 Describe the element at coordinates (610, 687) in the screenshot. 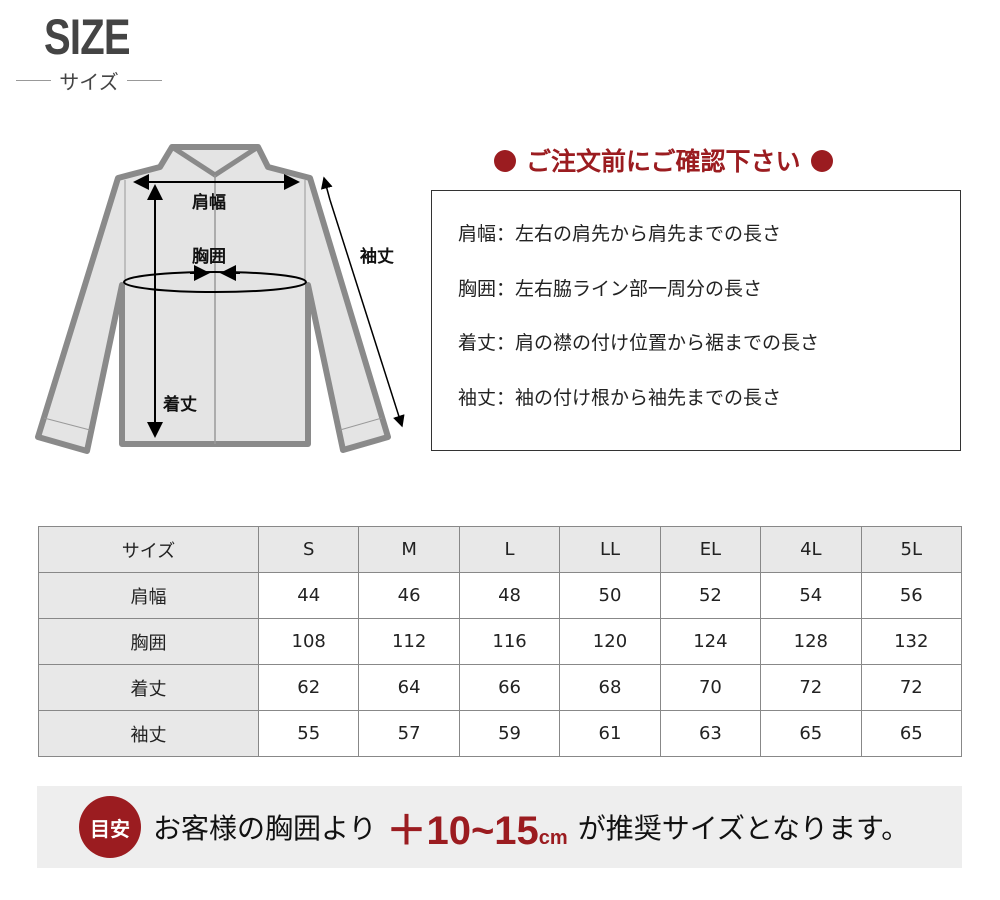

I see `table-cell: 68` at that location.